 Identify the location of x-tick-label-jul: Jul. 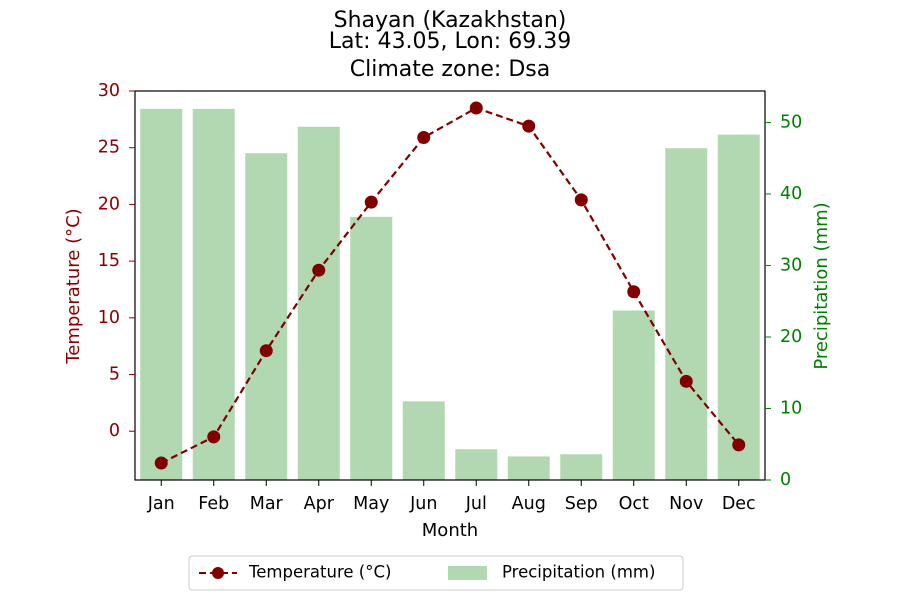
(476, 504).